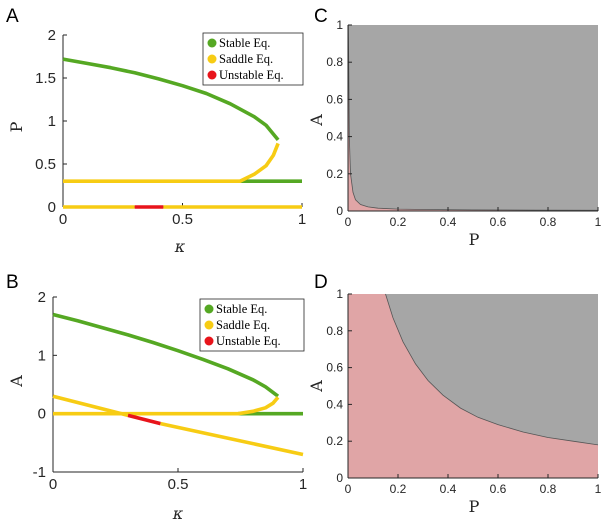 This screenshot has height=526, width=609. What do you see at coordinates (45, 164) in the screenshot?
I see `y-tick-label: 0.5` at bounding box center [45, 164].